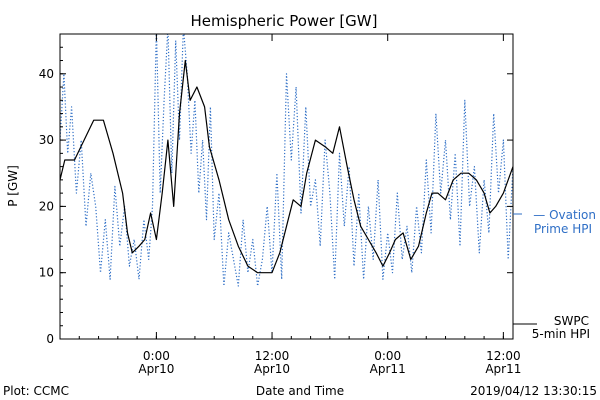 The height and width of the screenshot is (400, 600). I want to click on plot-timestamp: 2019/04/12 13:30:15, so click(533, 391).